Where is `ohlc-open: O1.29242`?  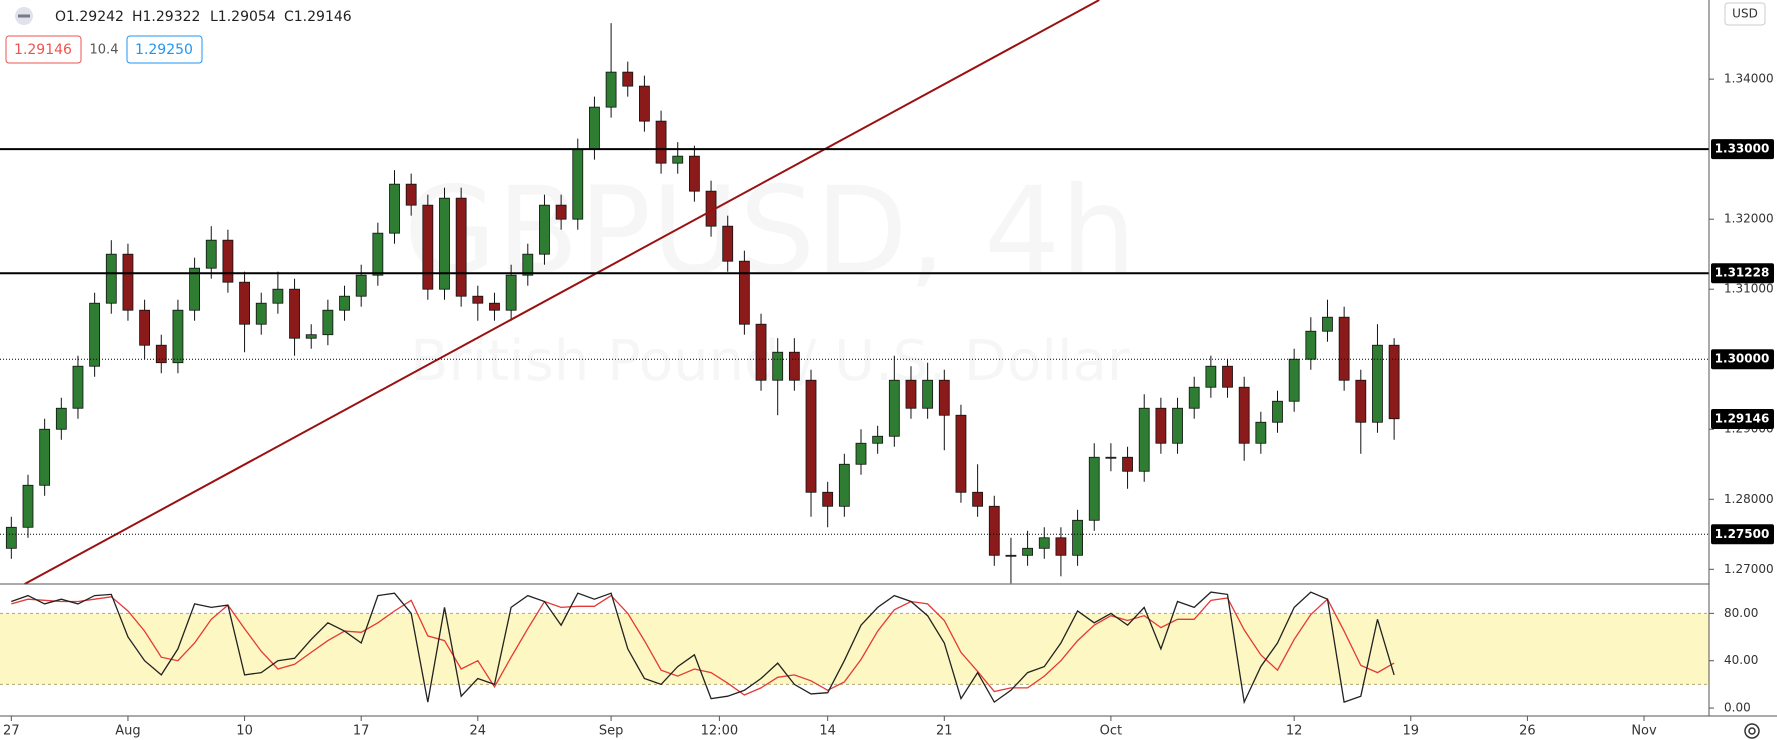
ohlc-open: O1.29242 is located at coordinates (89, 17).